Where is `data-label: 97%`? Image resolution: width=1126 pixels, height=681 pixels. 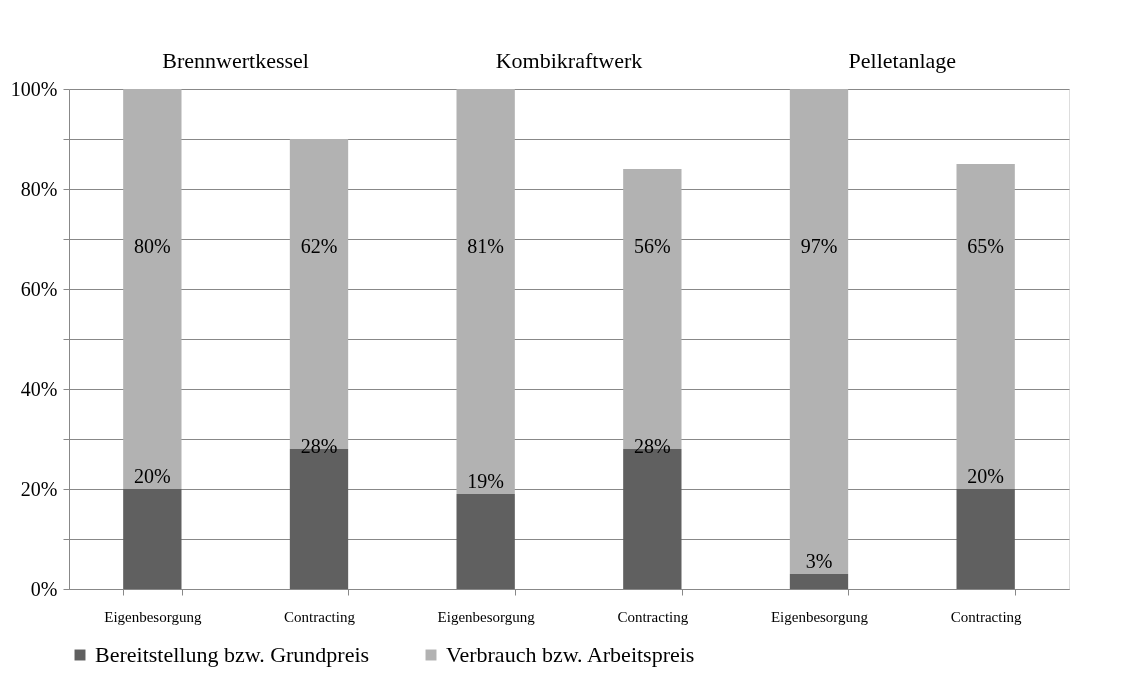 data-label: 97% is located at coordinates (819, 246).